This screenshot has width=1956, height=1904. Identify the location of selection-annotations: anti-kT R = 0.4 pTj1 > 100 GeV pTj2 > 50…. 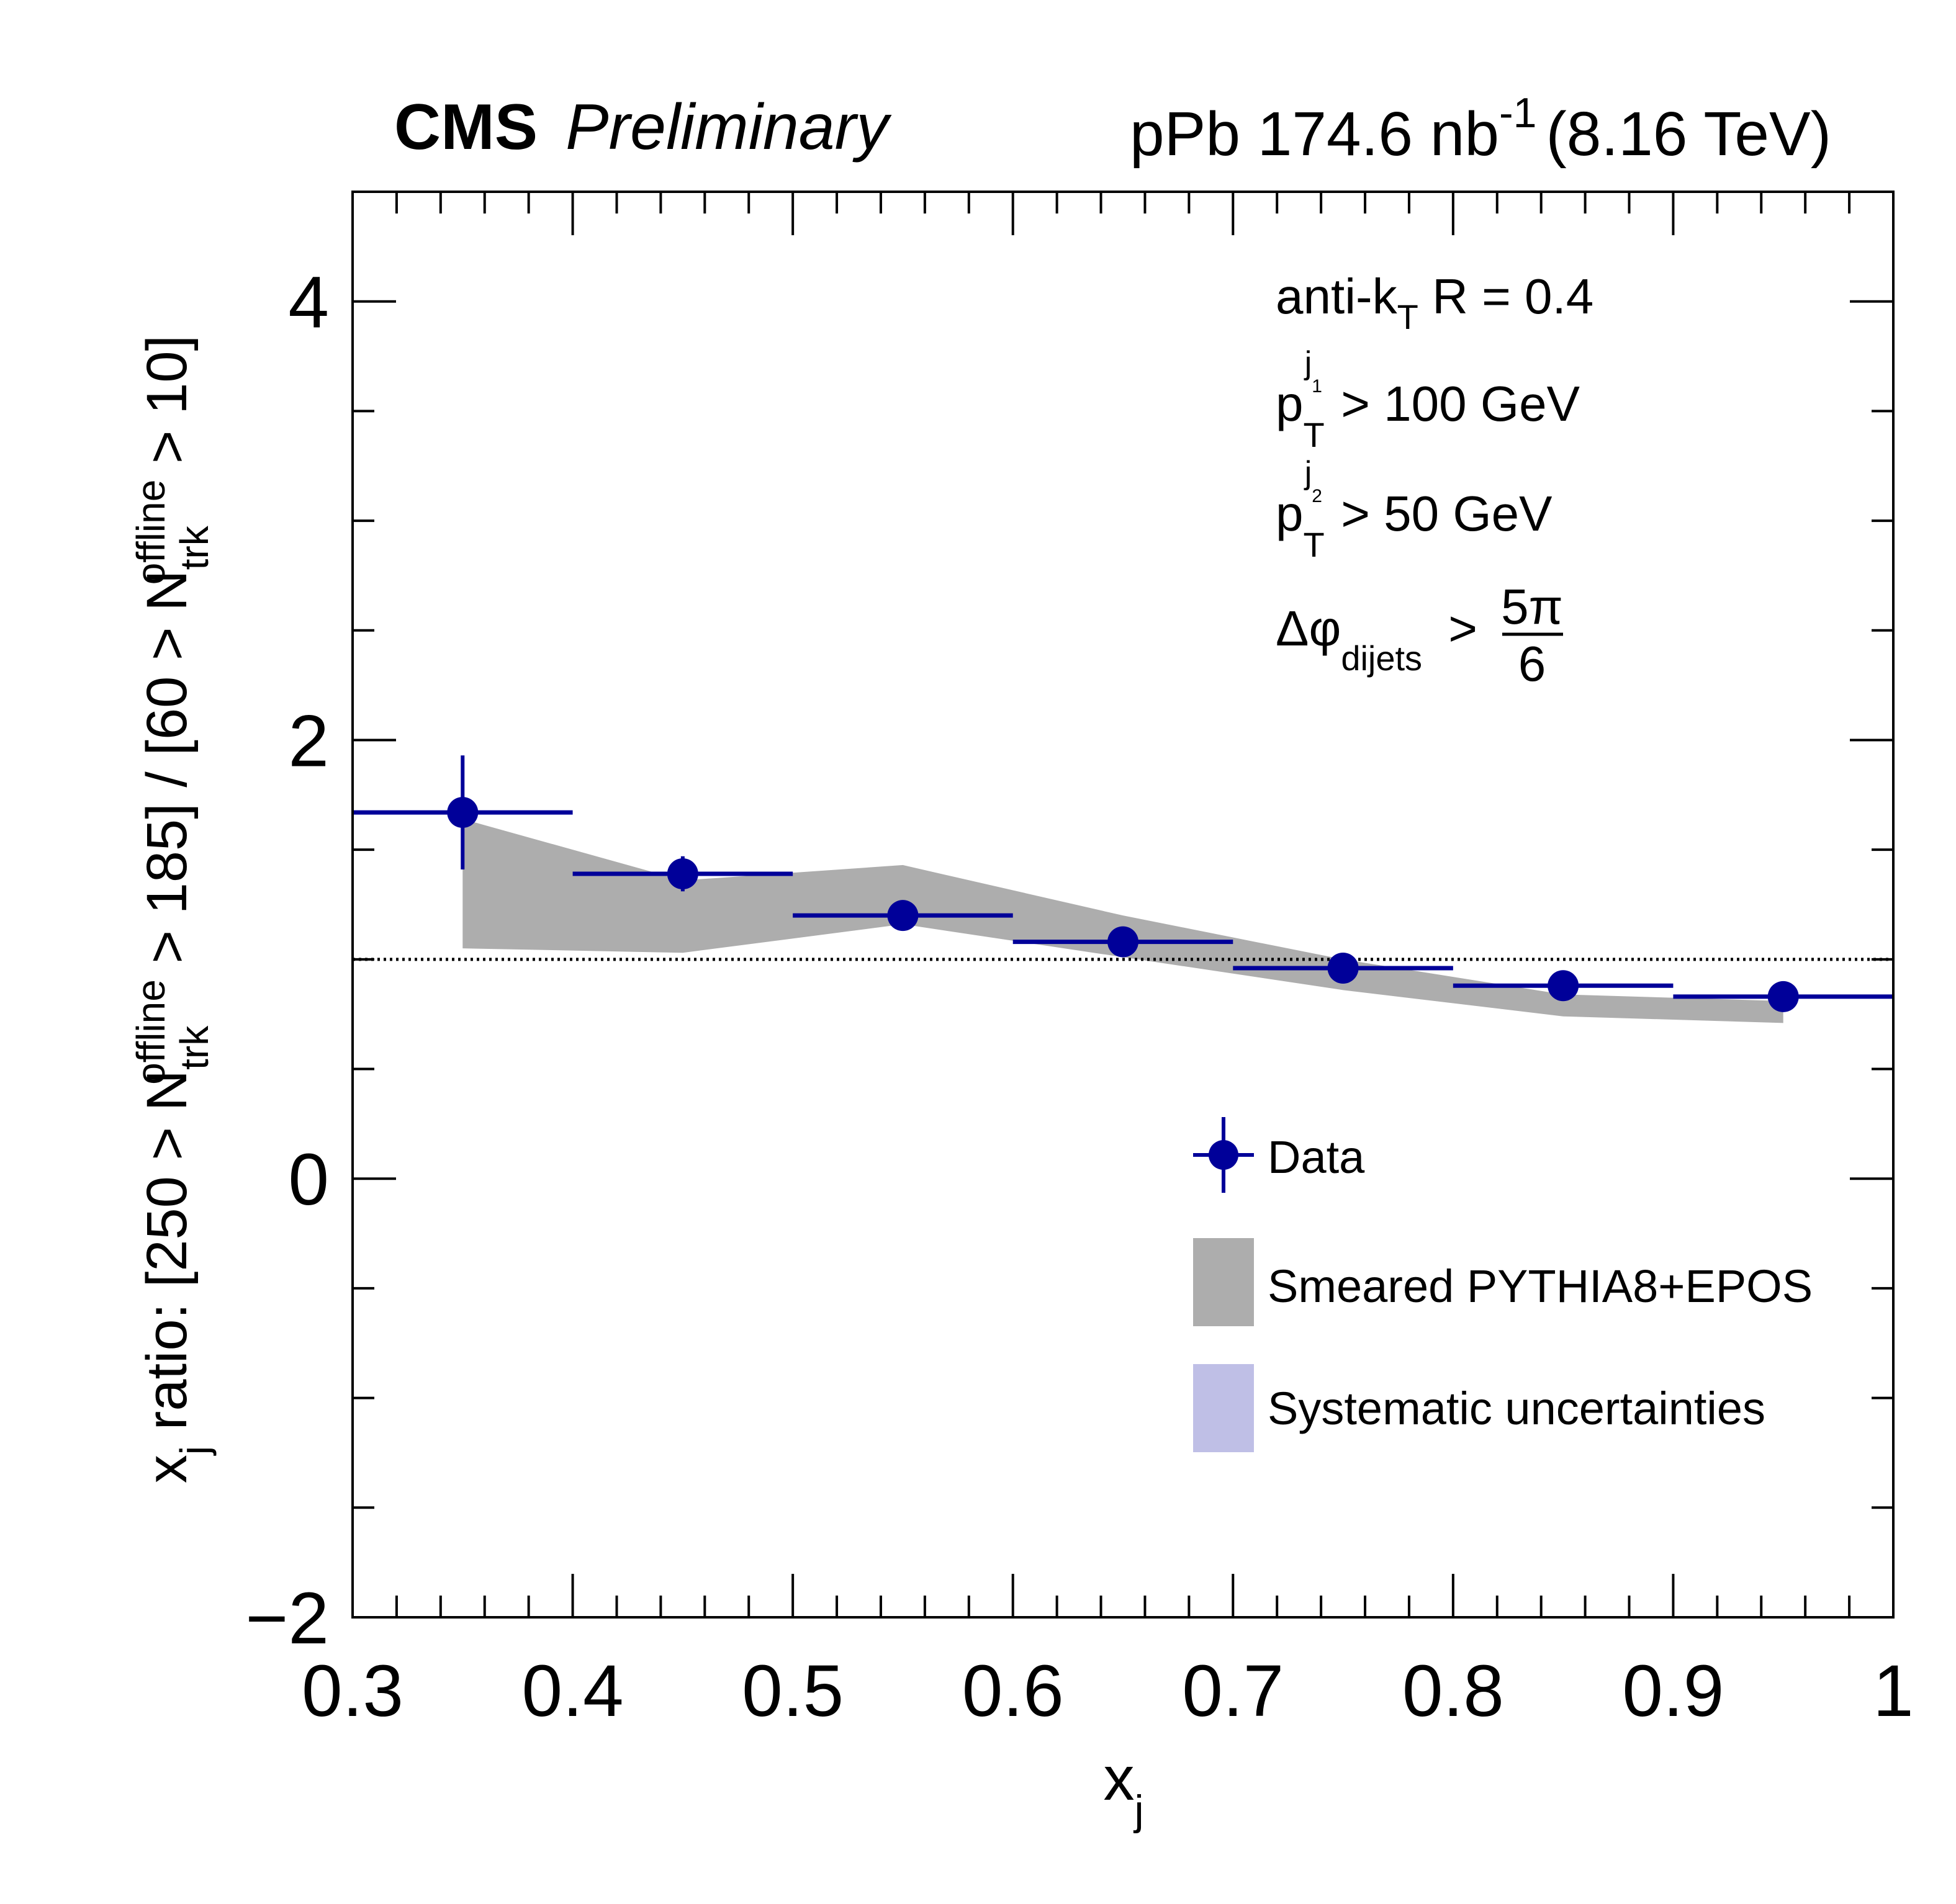
(1434, 480).